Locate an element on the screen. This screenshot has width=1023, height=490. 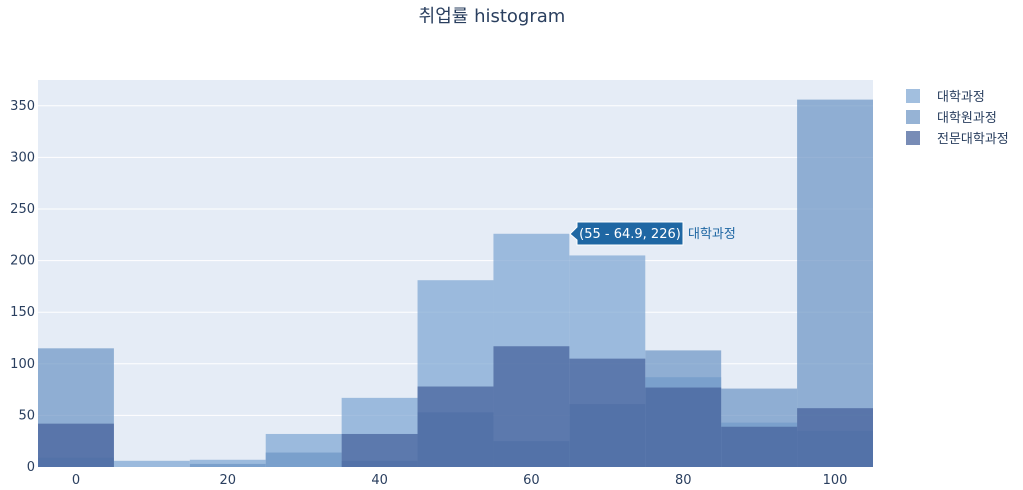
hover-label-box is located at coordinates (626, 233).